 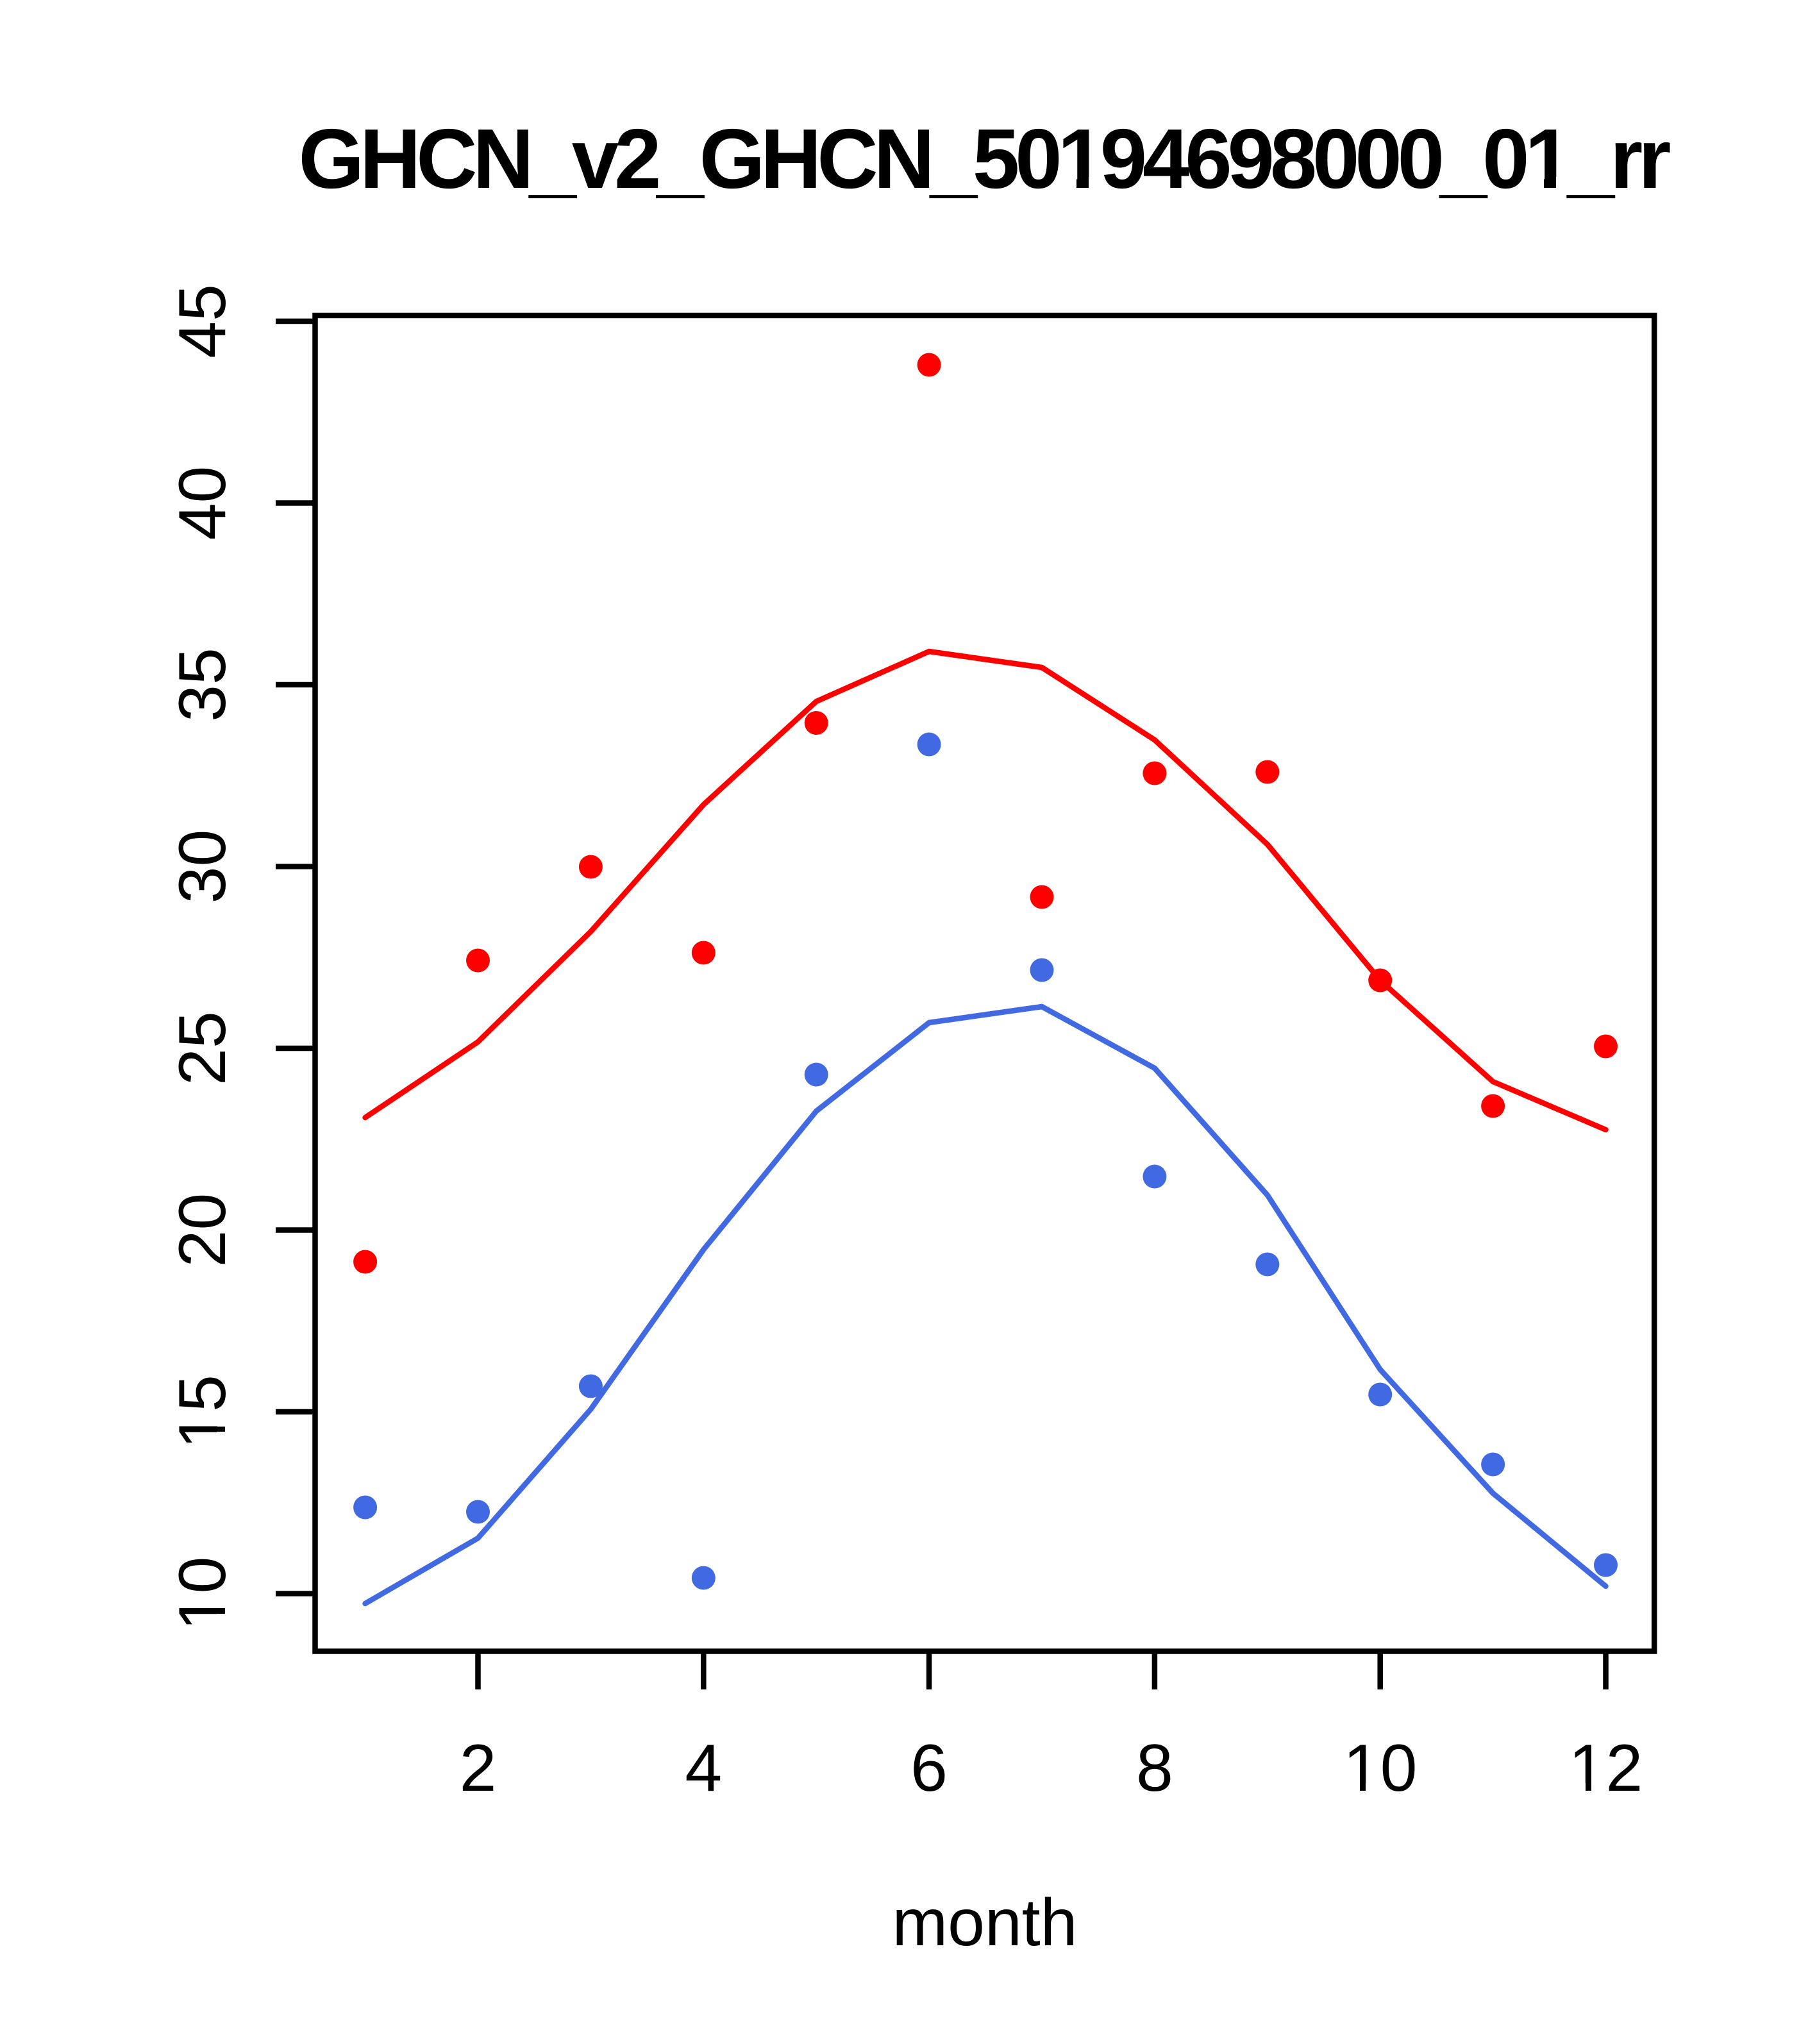 What do you see at coordinates (929, 1768) in the screenshot?
I see `svg-text: 6` at bounding box center [929, 1768].